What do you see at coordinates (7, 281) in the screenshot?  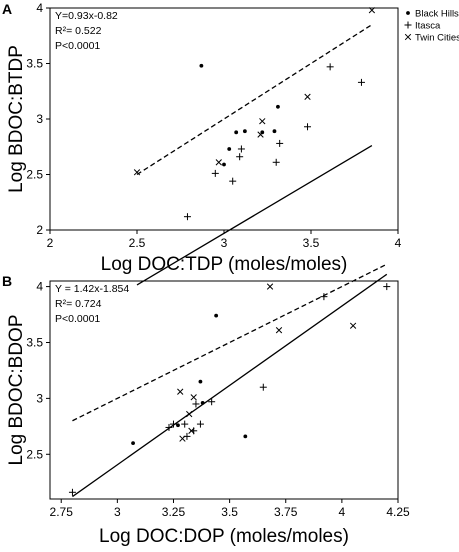 I see `panel-label-b: B` at bounding box center [7, 281].